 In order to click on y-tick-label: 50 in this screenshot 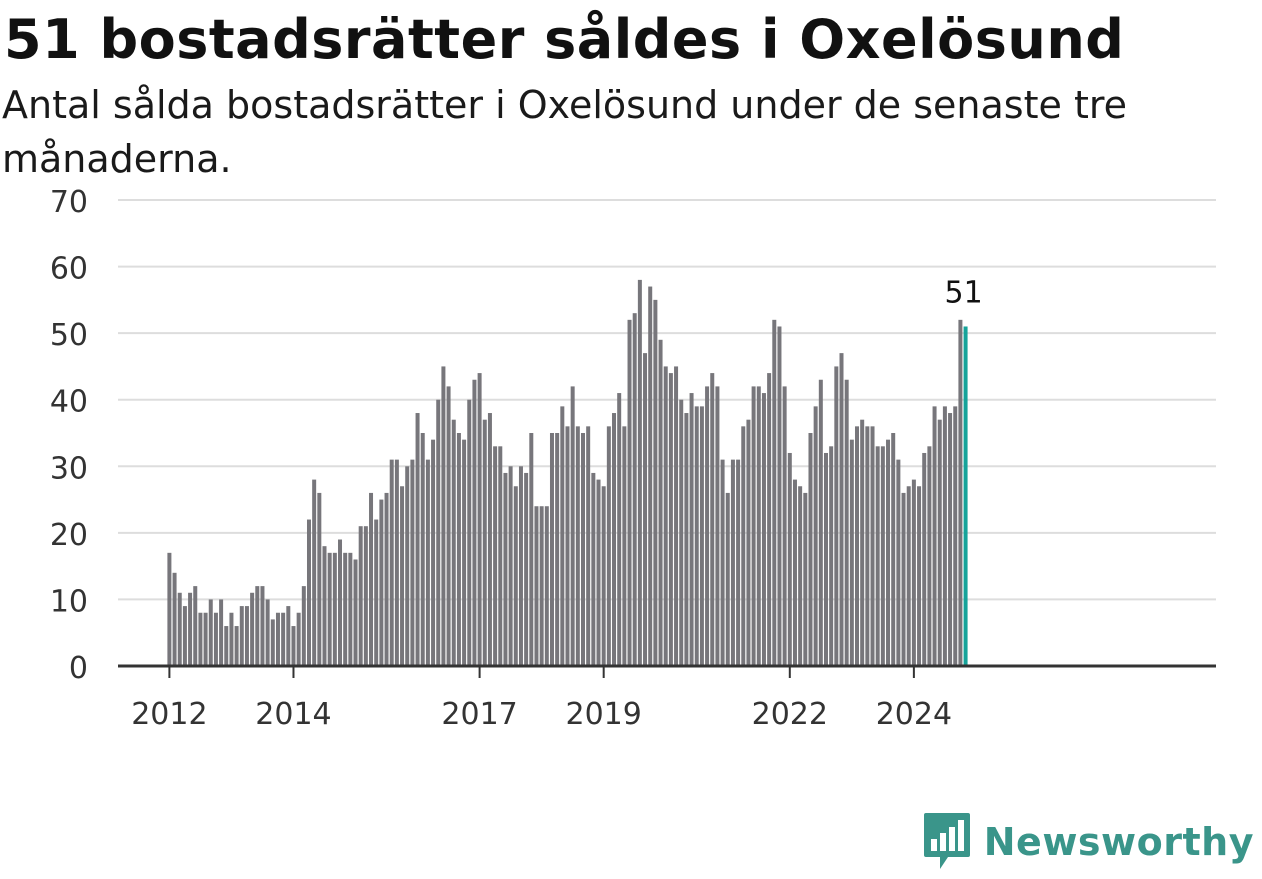, I will do `click(69, 335)`.